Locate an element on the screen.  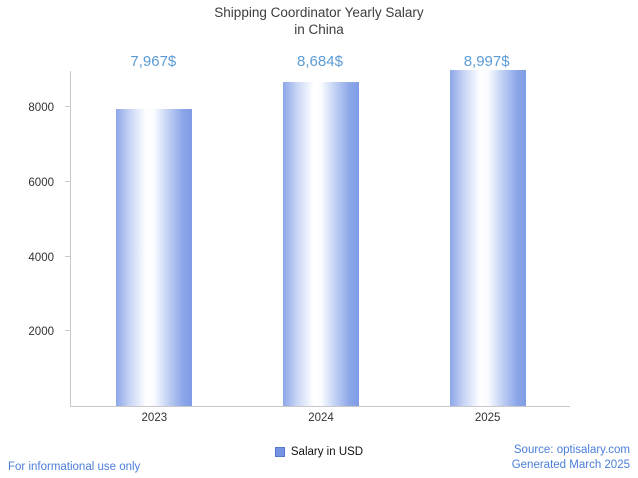
chart-title-line1: Shipping Coordinator Yearly Salary is located at coordinates (319, 12).